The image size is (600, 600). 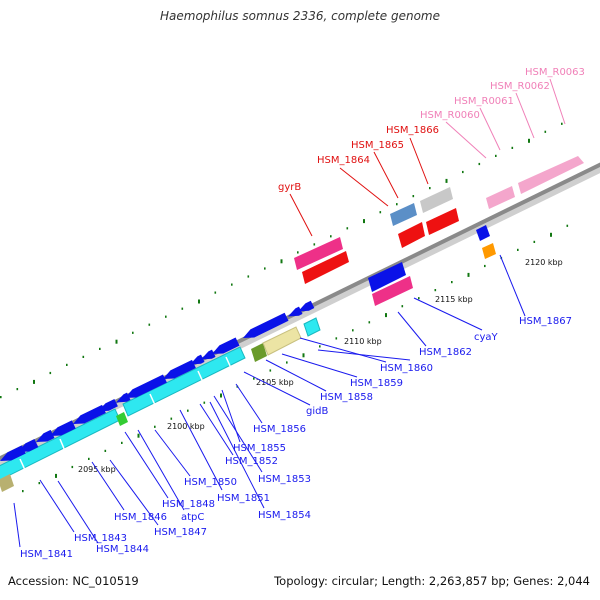 What do you see at coordinates (251, 461) in the screenshot?
I see `gene-label: HSM_1852` at bounding box center [251, 461].